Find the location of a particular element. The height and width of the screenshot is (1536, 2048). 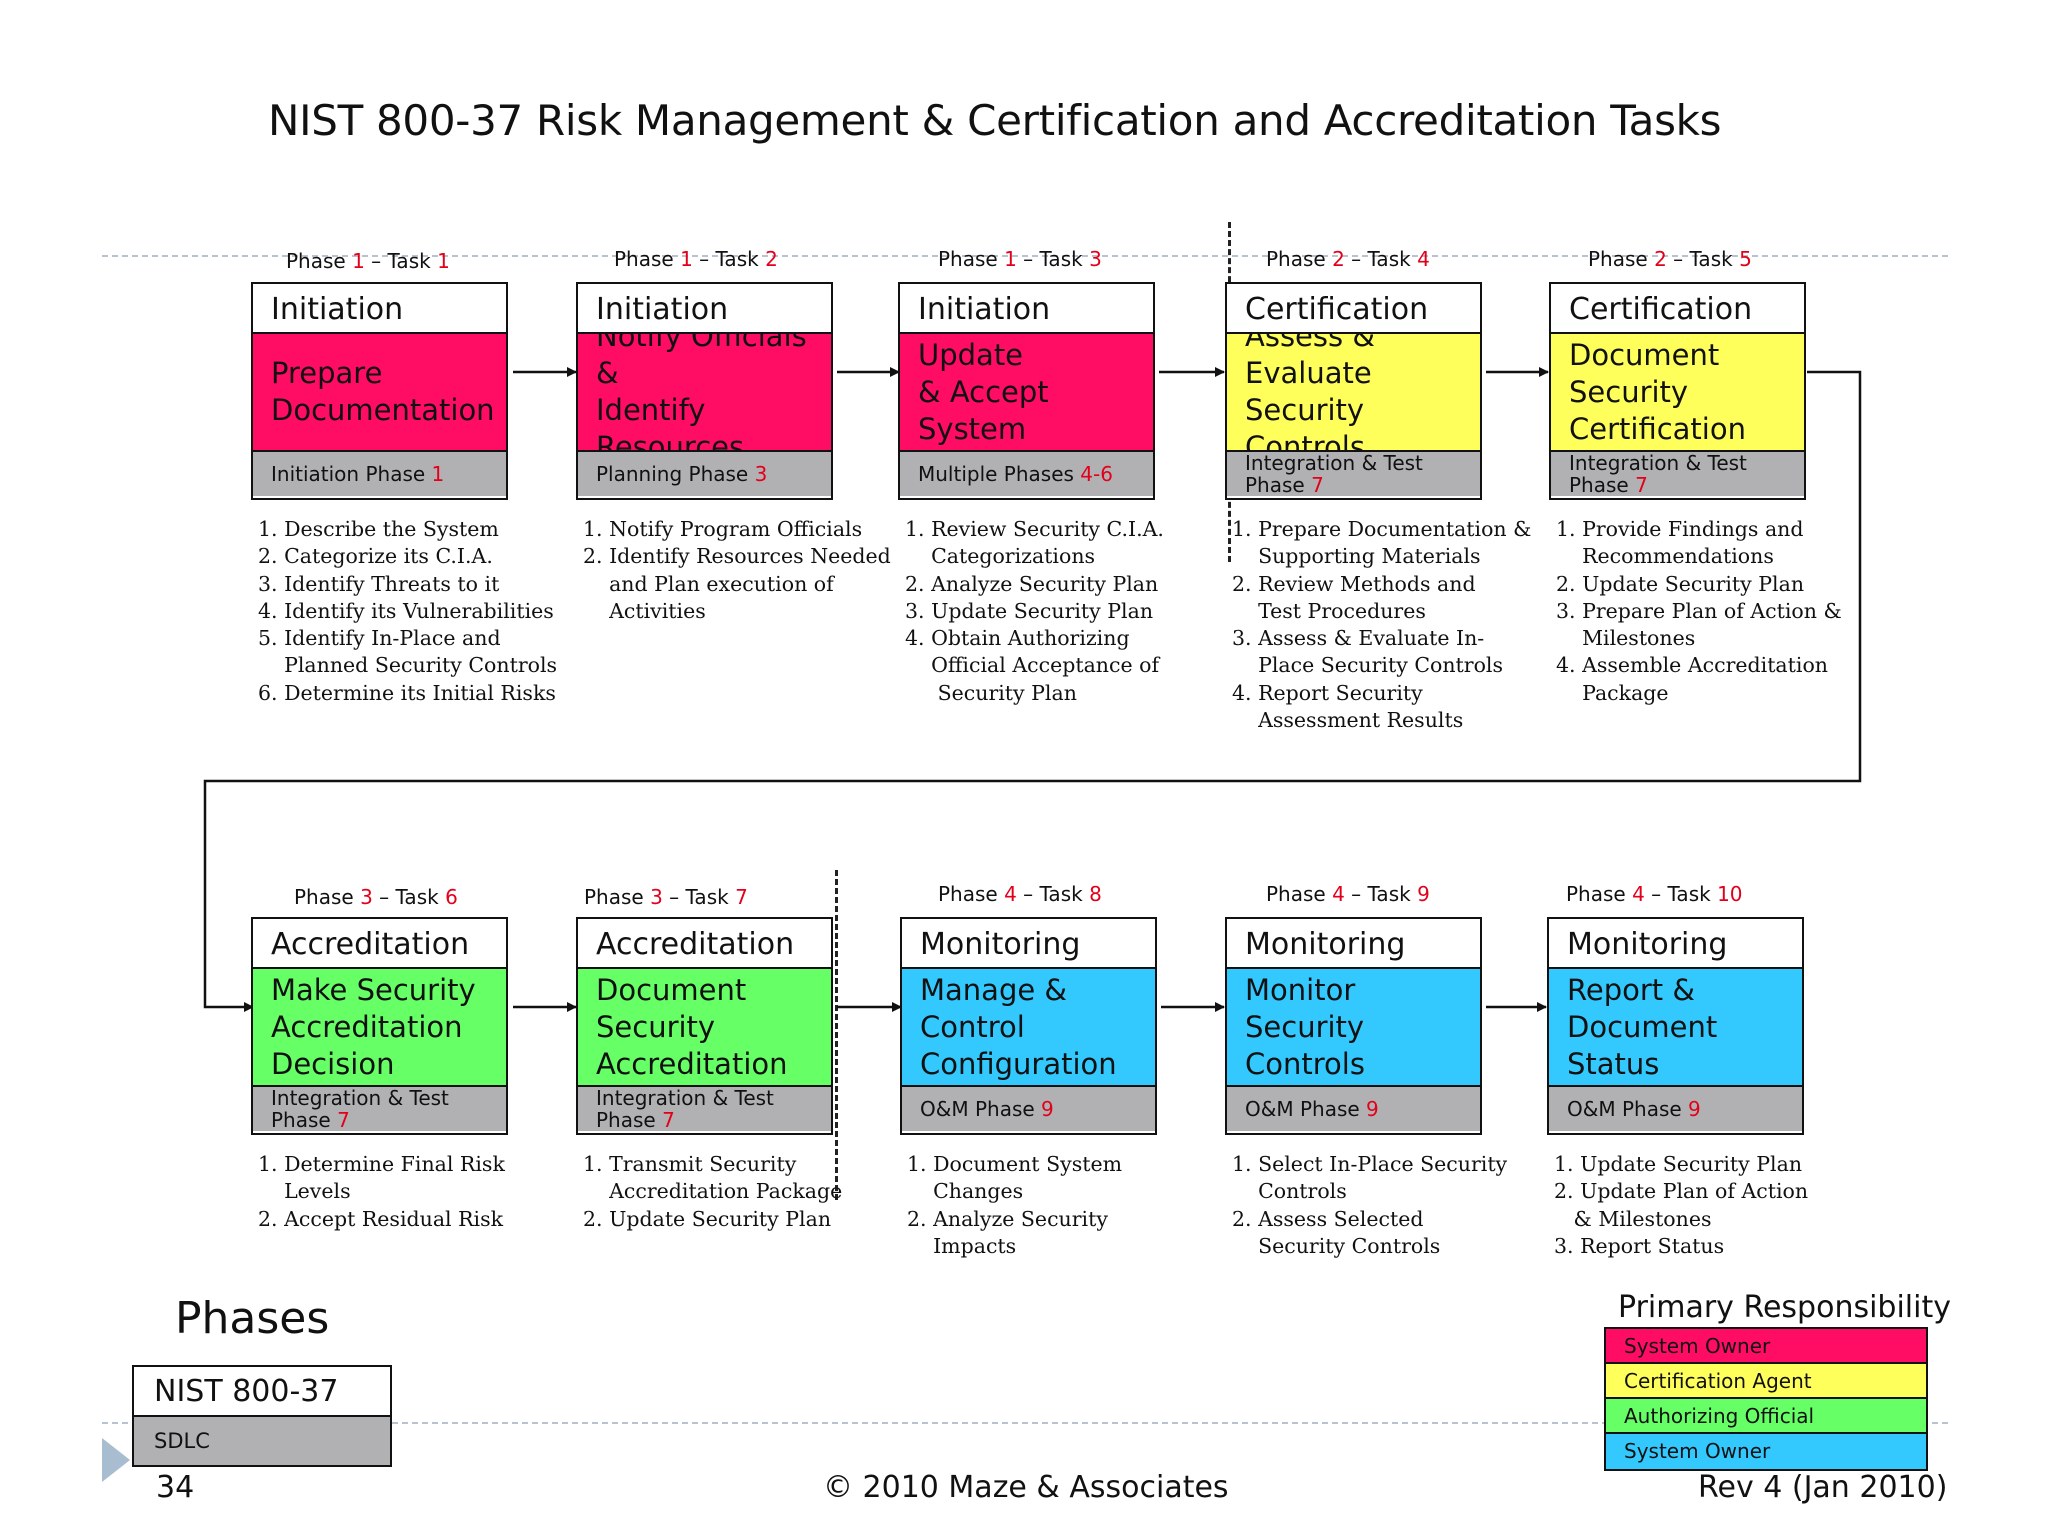

list-item: 6. Determine its Initial Risks is located at coordinates (407, 692).